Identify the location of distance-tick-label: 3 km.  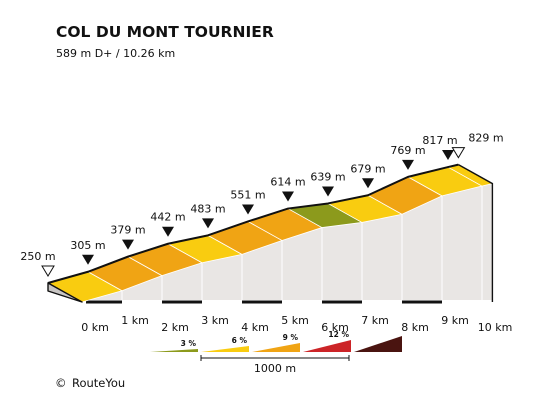
(215, 320).